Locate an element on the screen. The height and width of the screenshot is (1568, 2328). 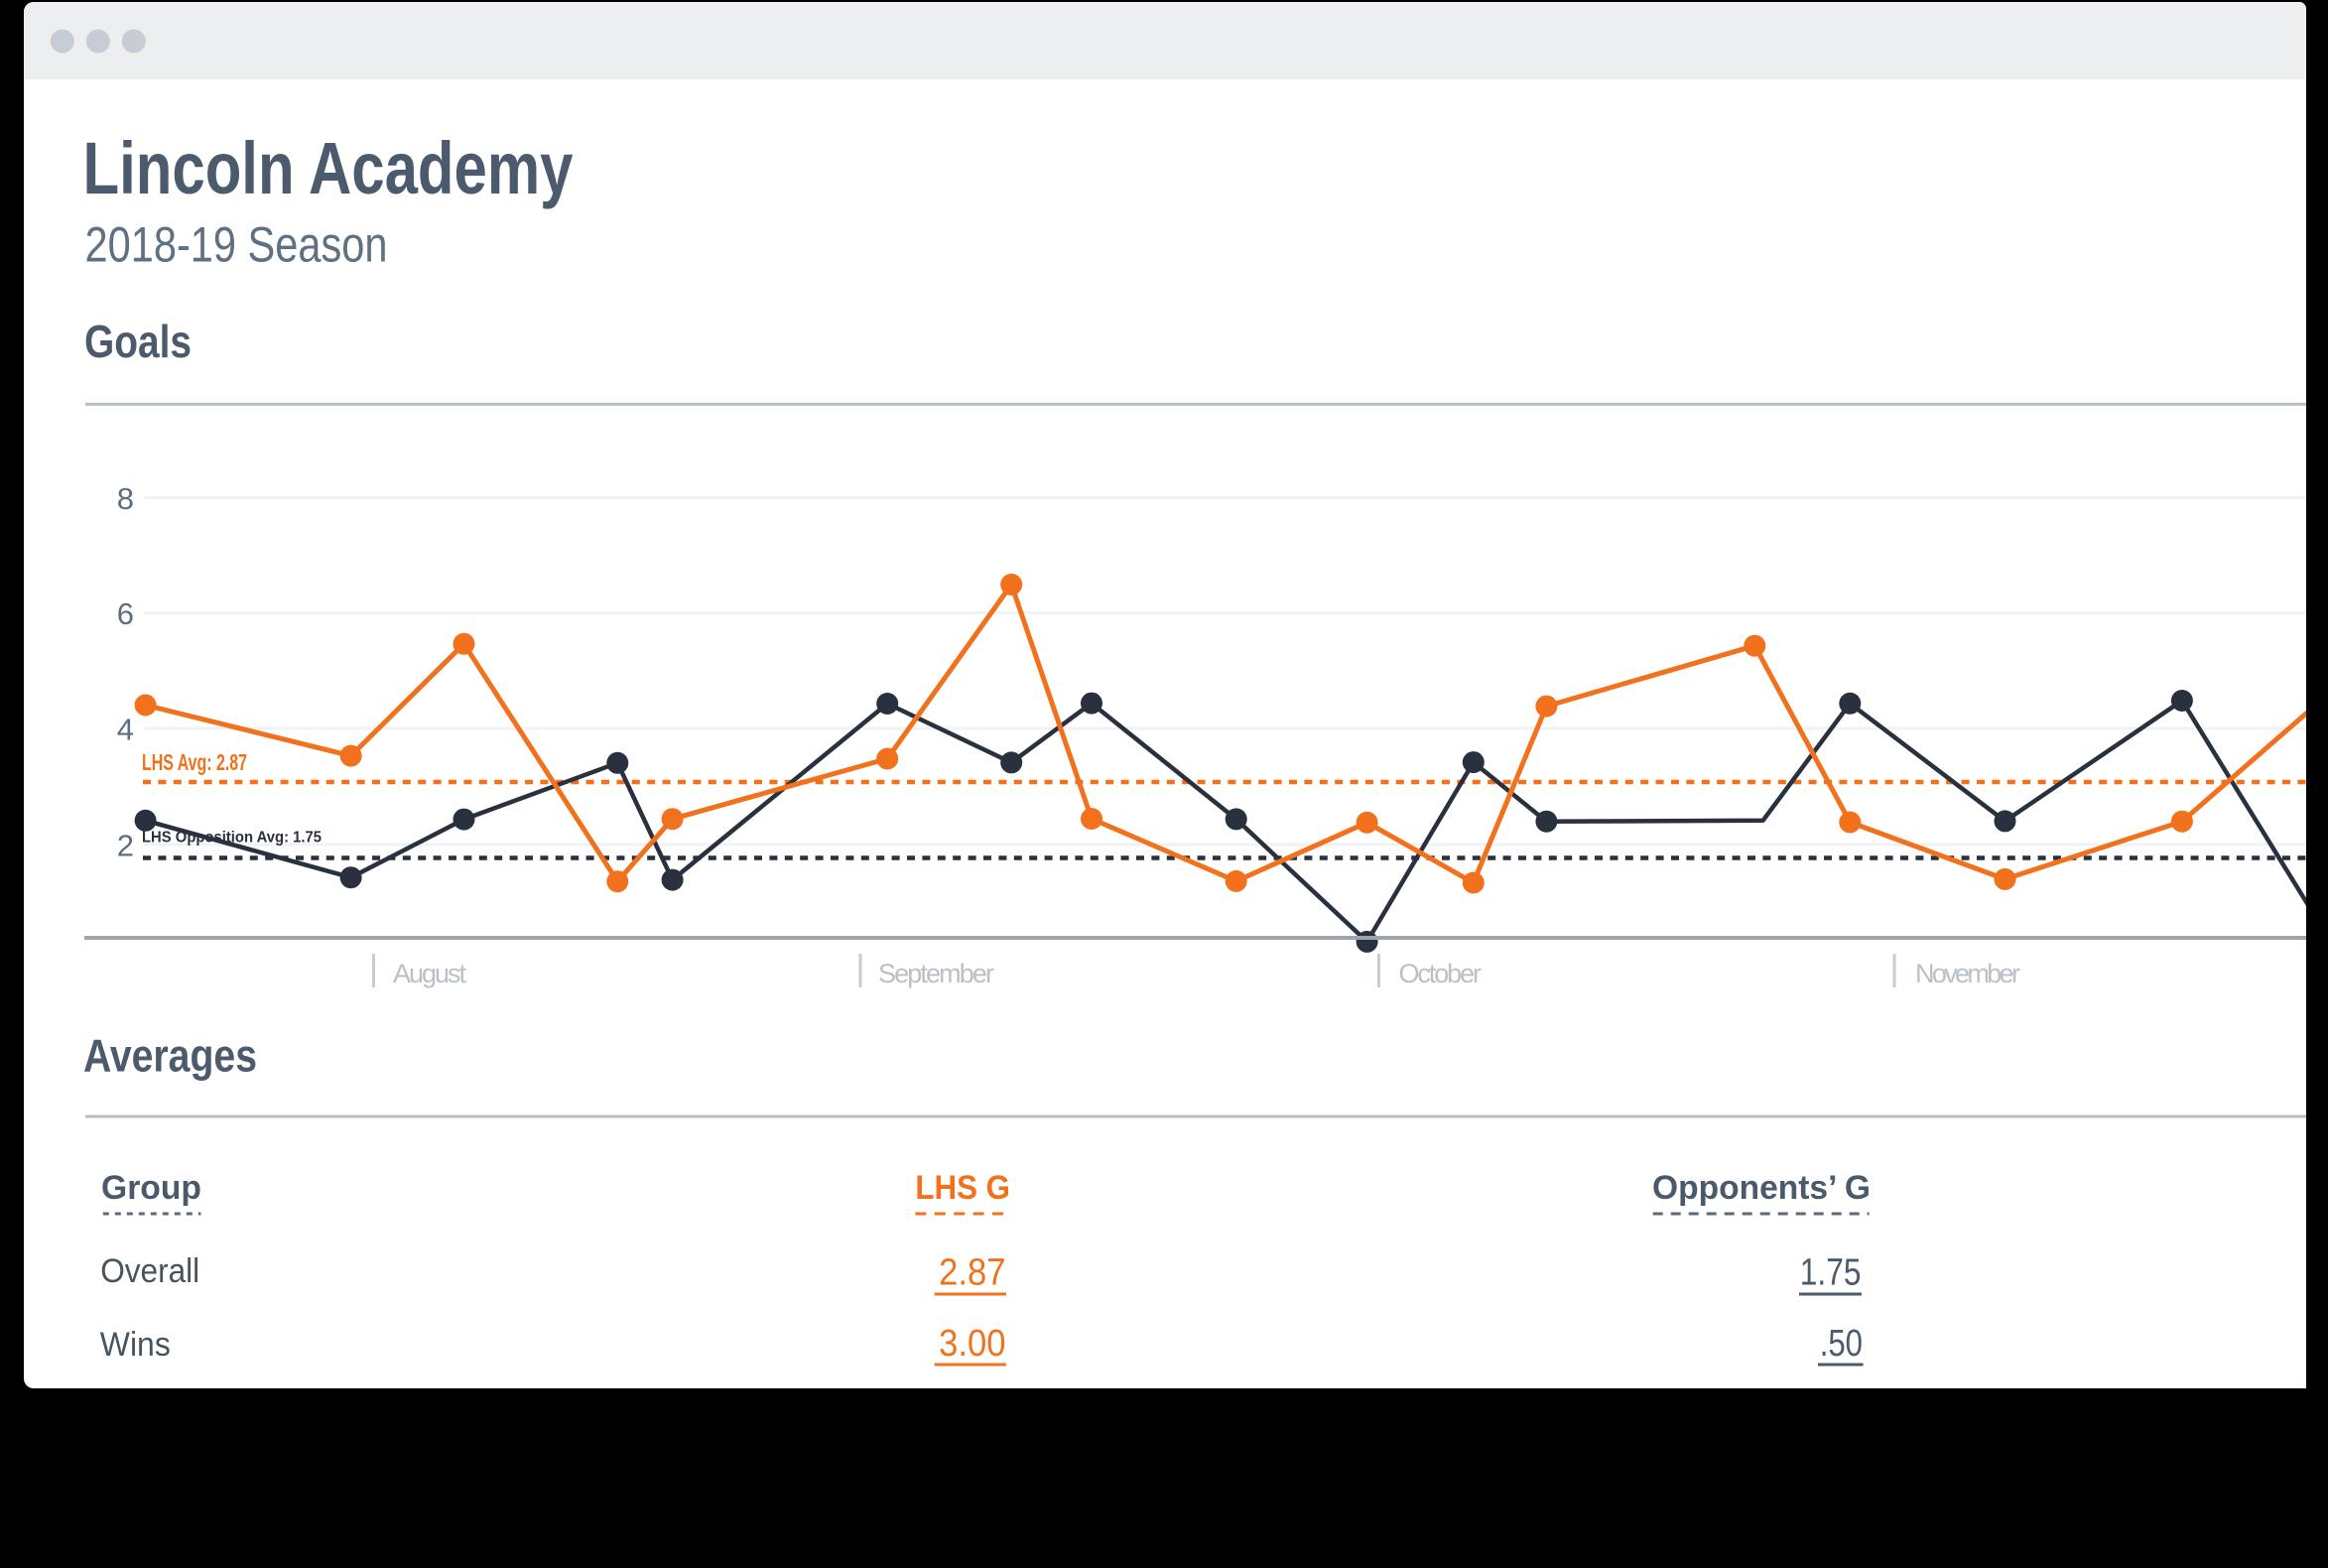
svg-text: 6 is located at coordinates (125, 613).